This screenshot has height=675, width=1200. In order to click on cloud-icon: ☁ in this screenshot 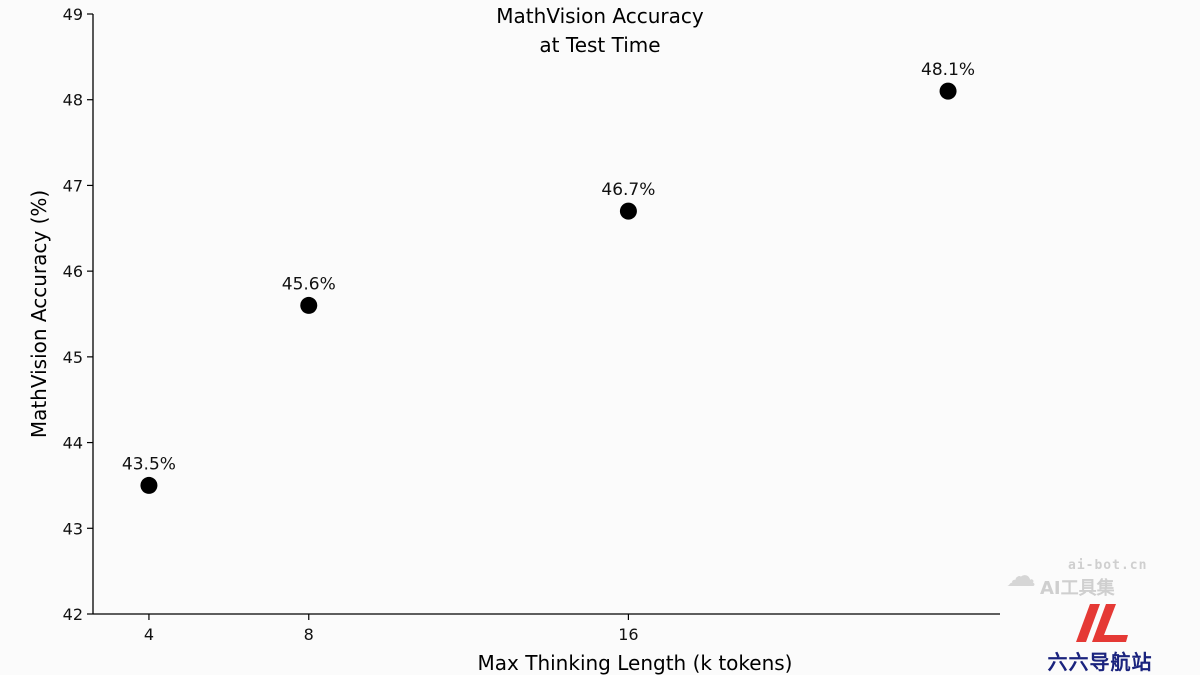, I will do `click(1021, 576)`.